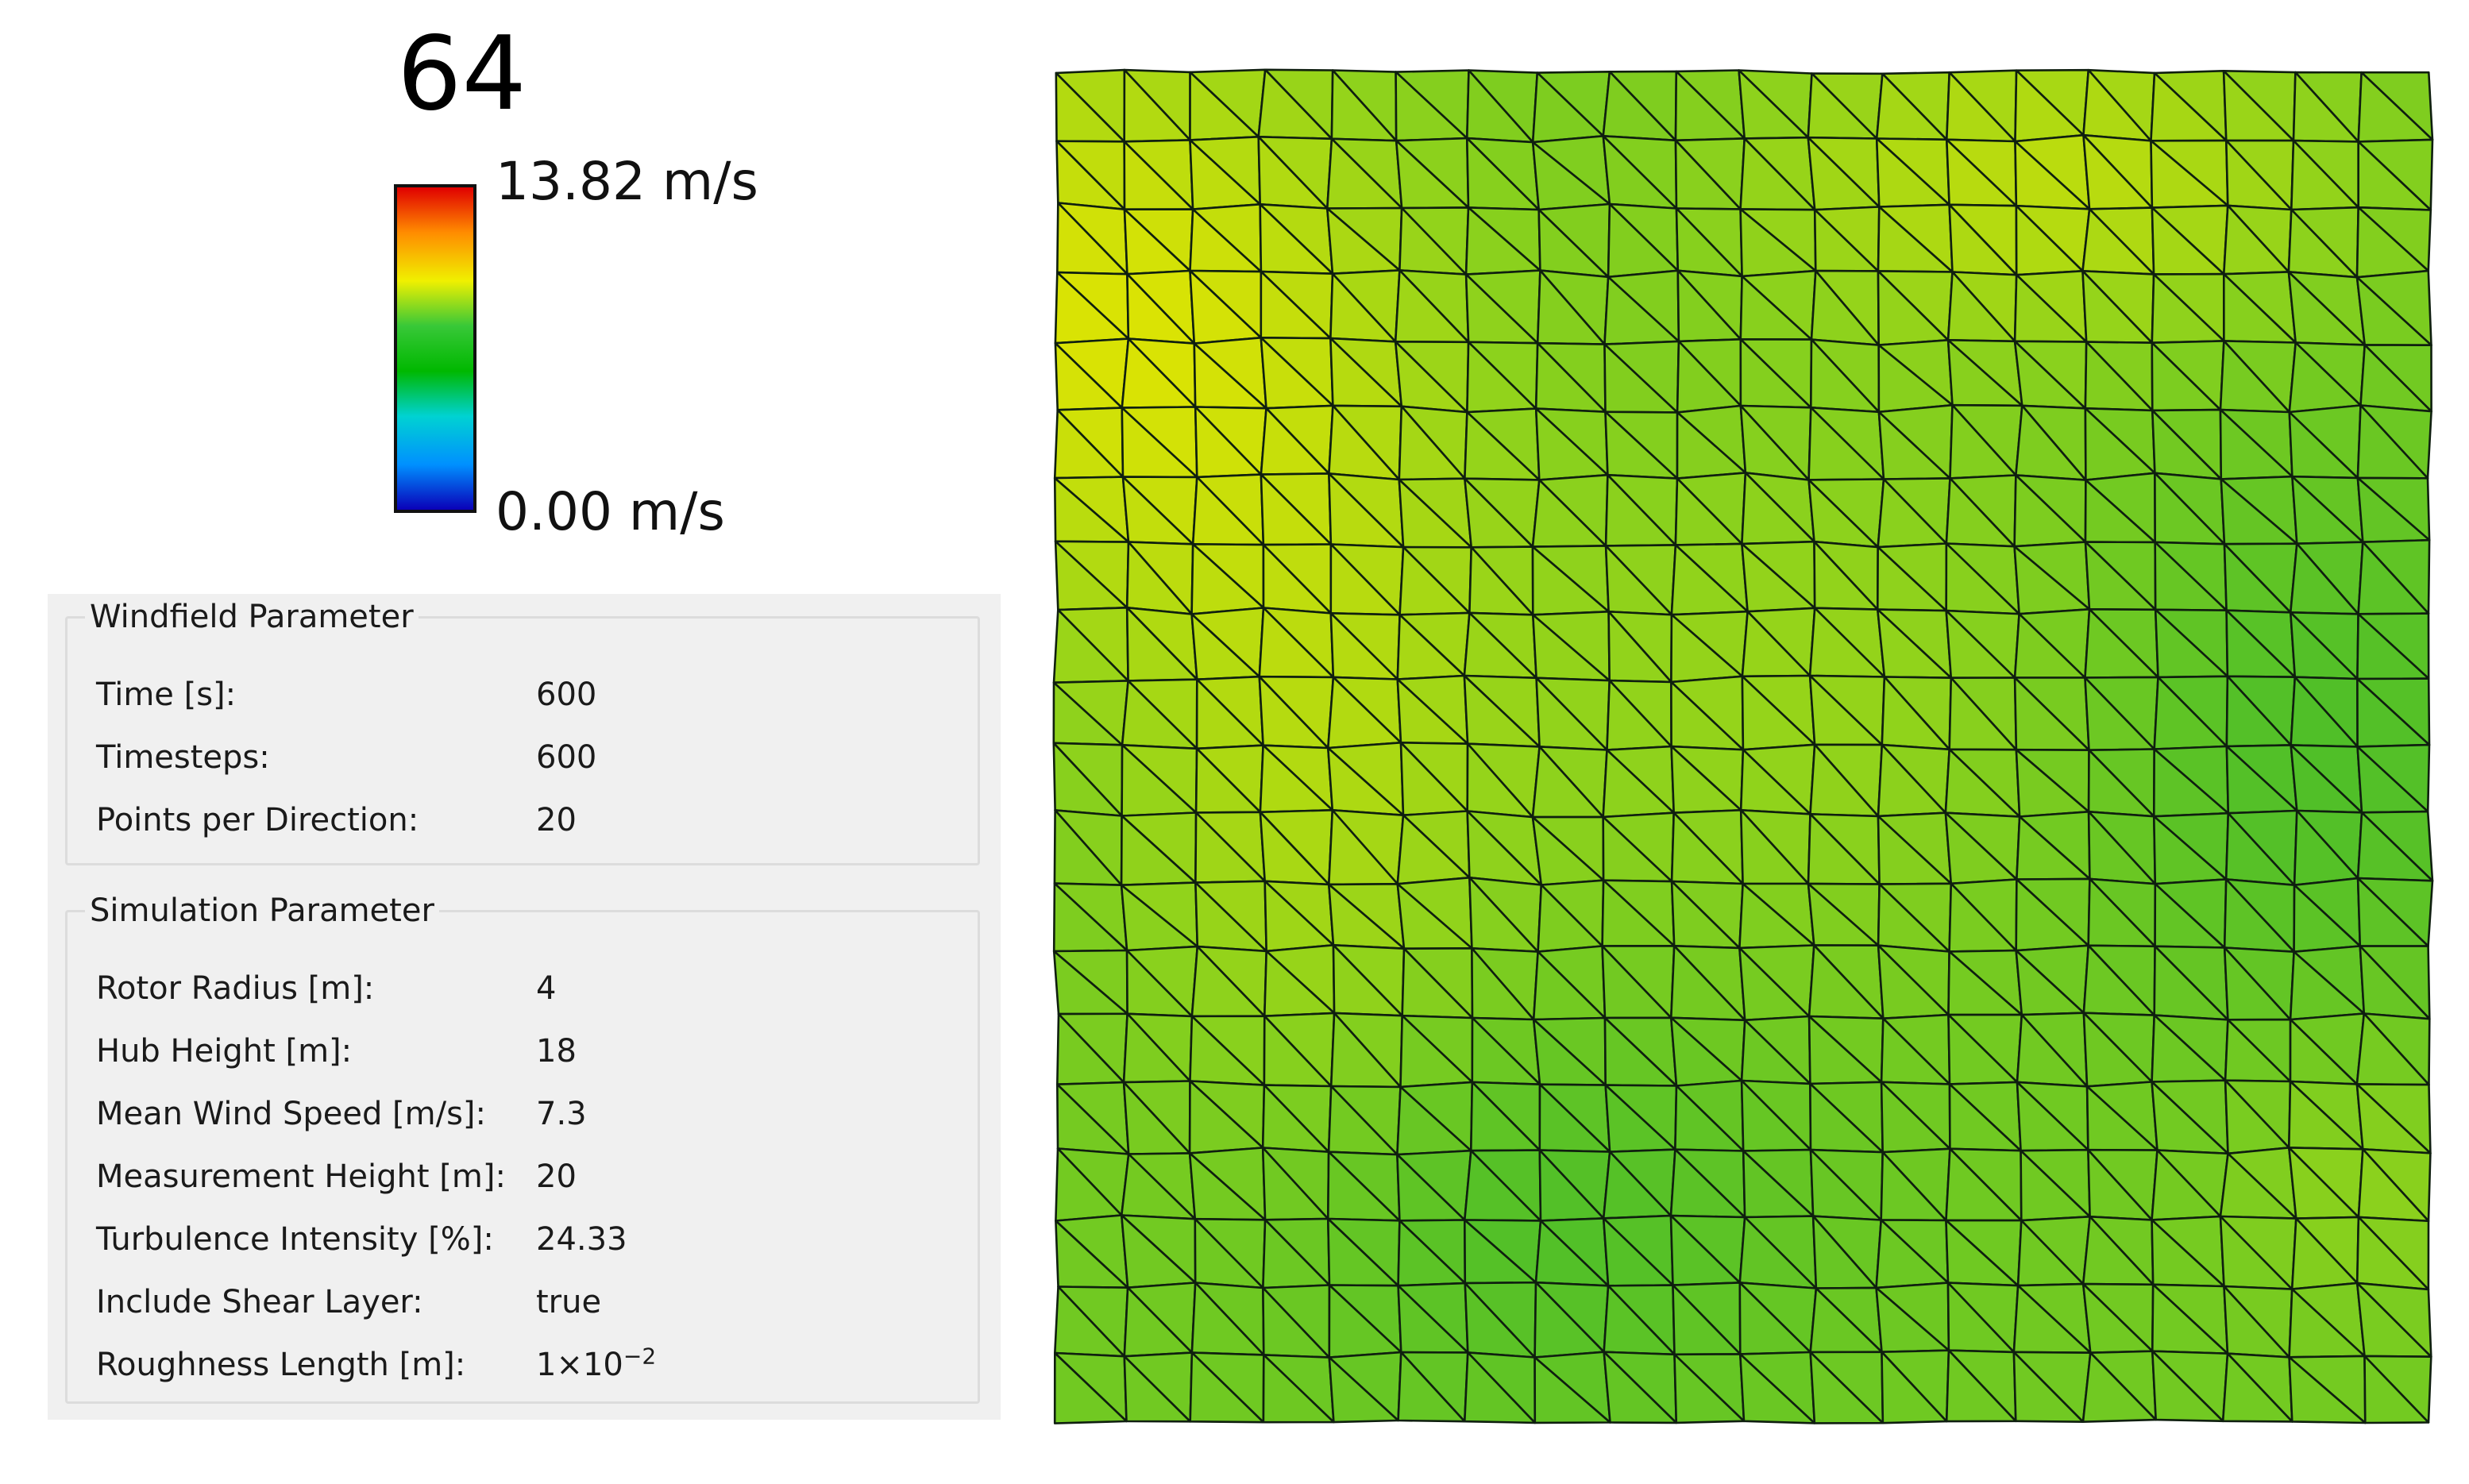 This screenshot has height=1484, width=2469. Describe the element at coordinates (301, 1177) in the screenshot. I see `param-label: Measurement Height [m]:` at that location.